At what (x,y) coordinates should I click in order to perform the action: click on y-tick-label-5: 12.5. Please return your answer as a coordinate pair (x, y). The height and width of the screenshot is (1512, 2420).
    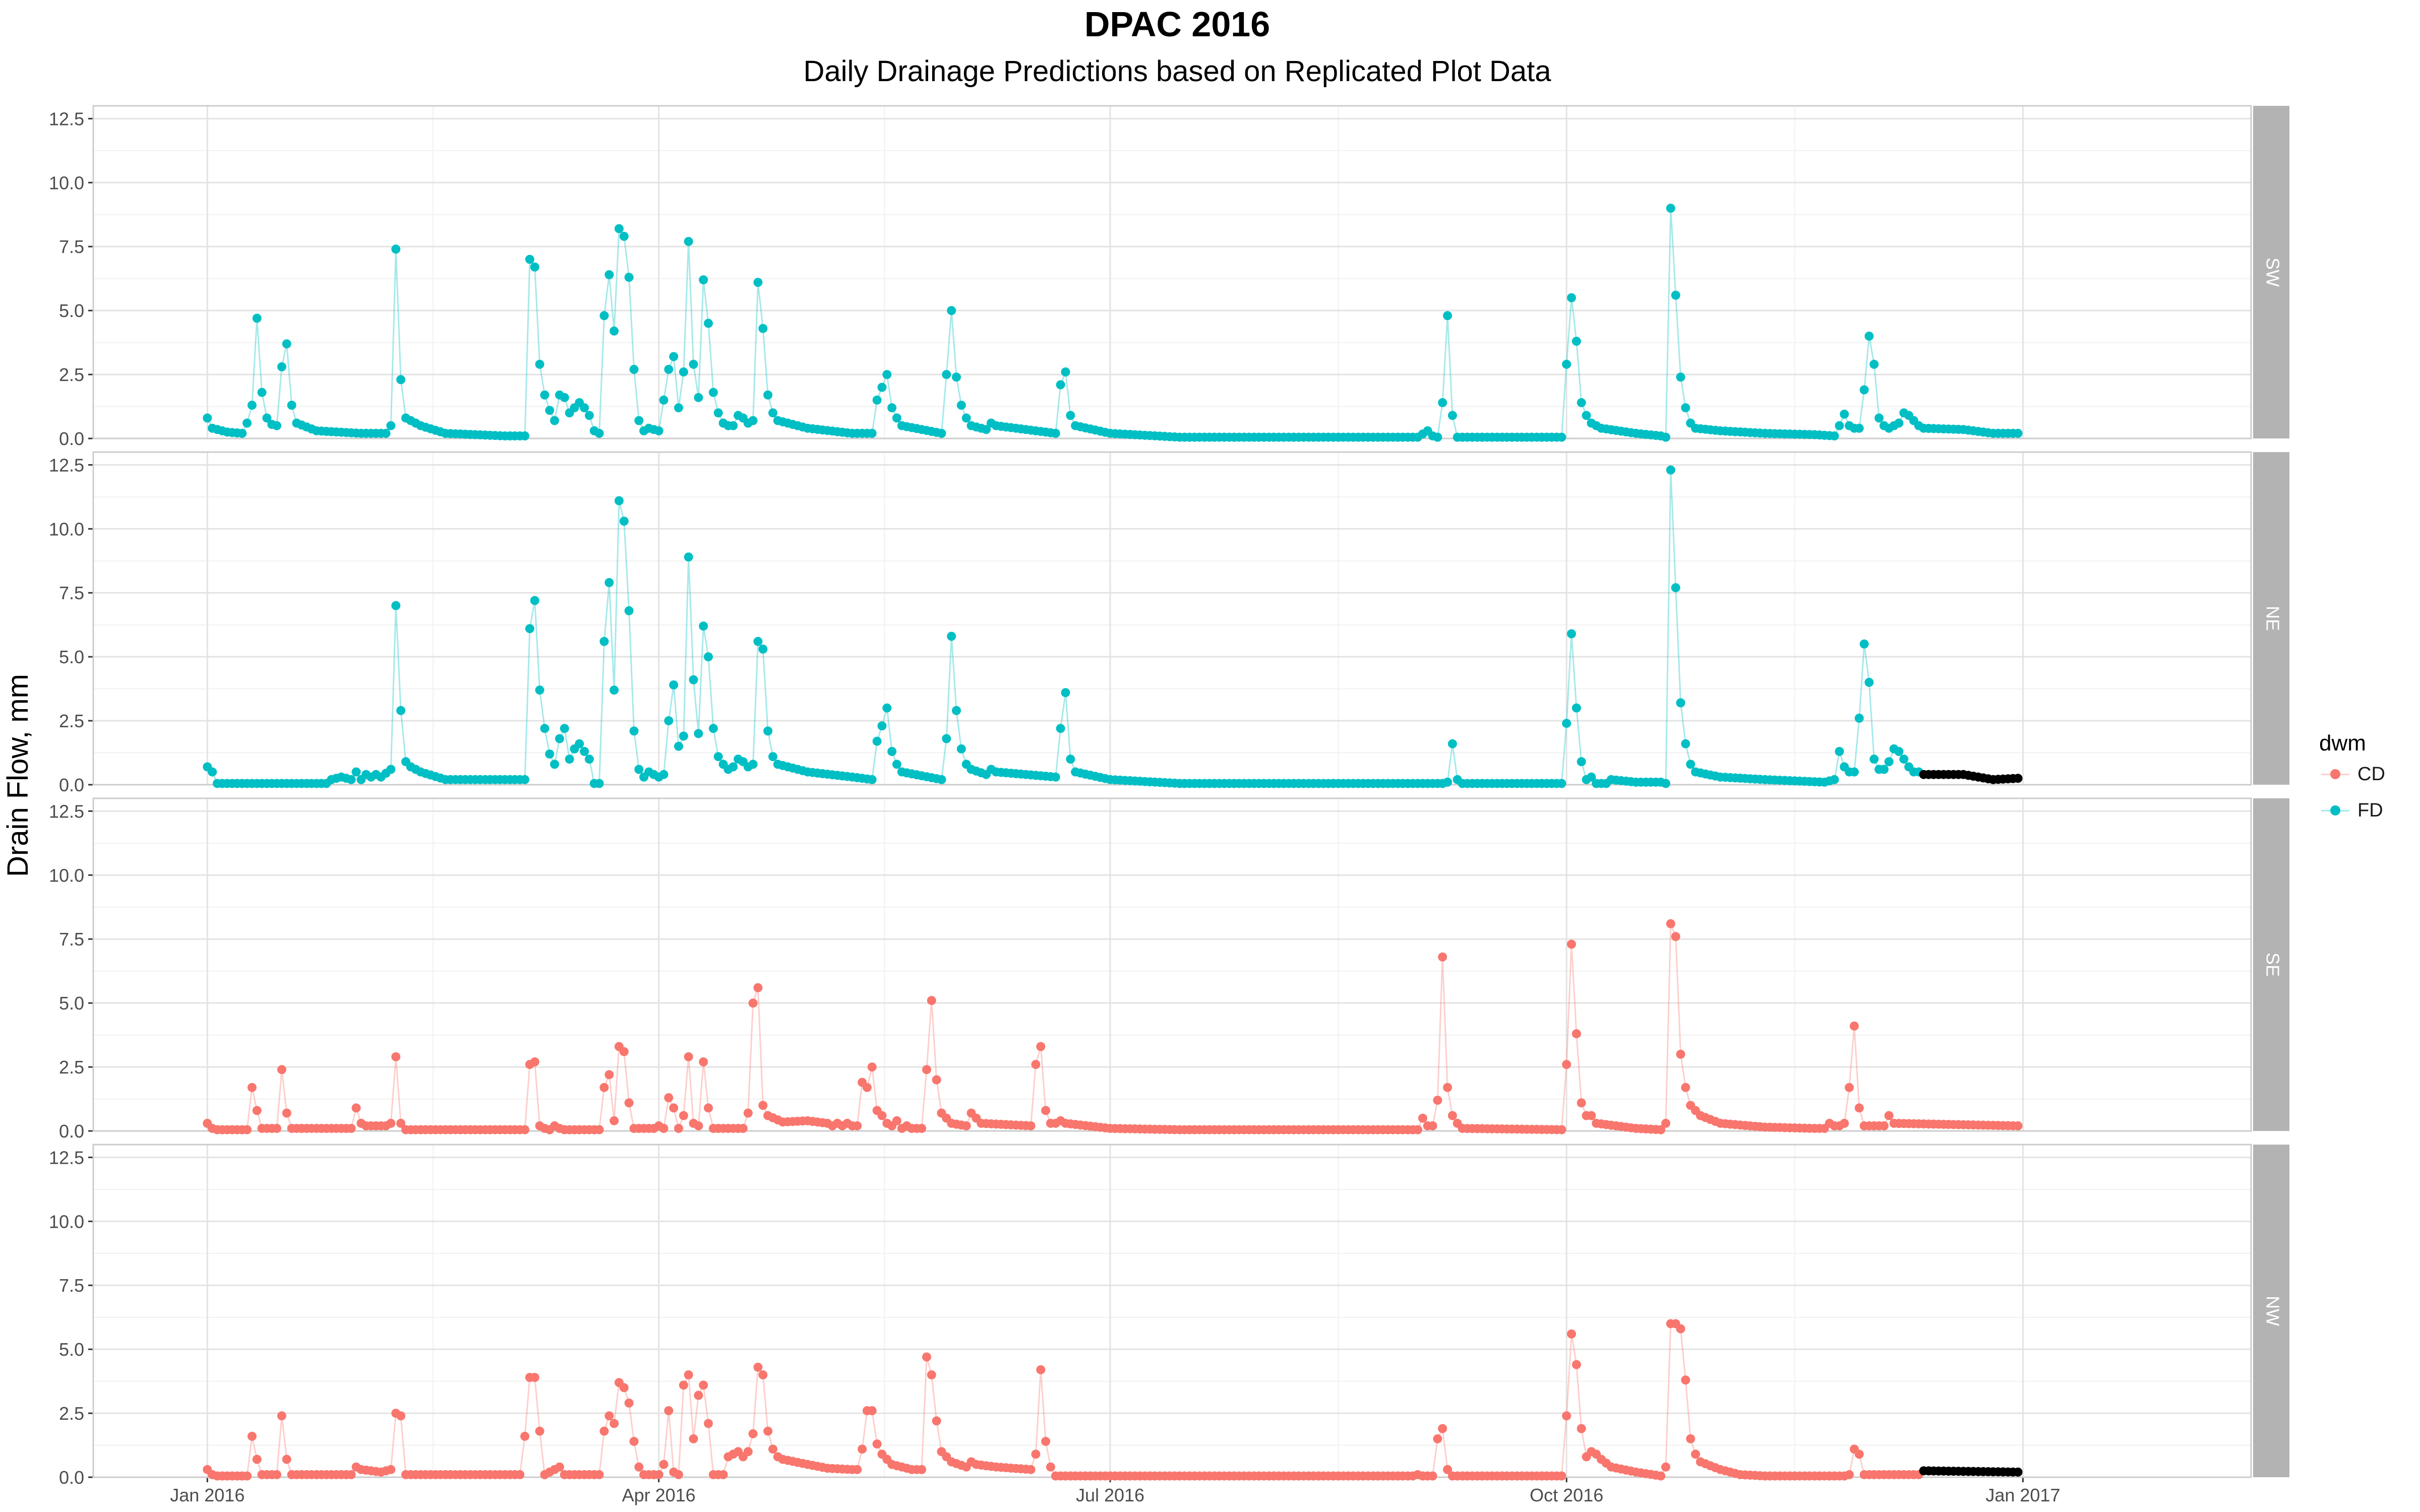
    Looking at the image, I should click on (66, 811).